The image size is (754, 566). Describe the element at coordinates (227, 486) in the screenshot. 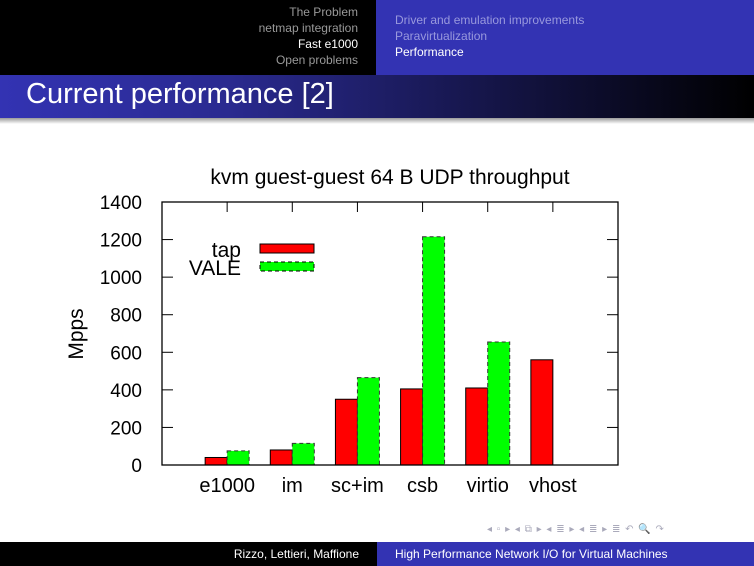

I see `x-tick-label: e1000` at that location.